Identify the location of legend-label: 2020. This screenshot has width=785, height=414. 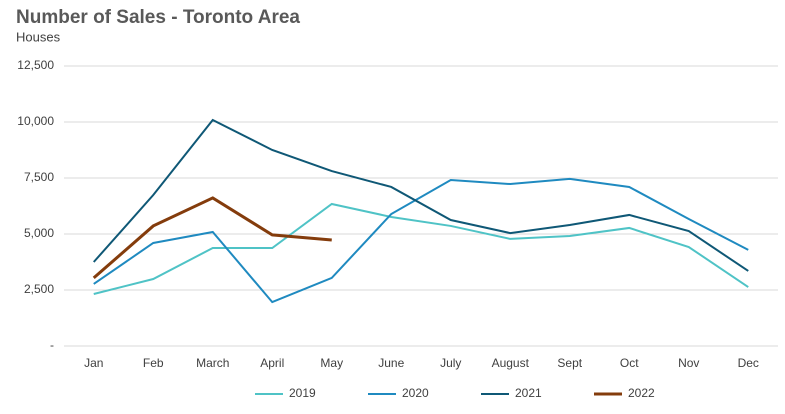
(415, 393).